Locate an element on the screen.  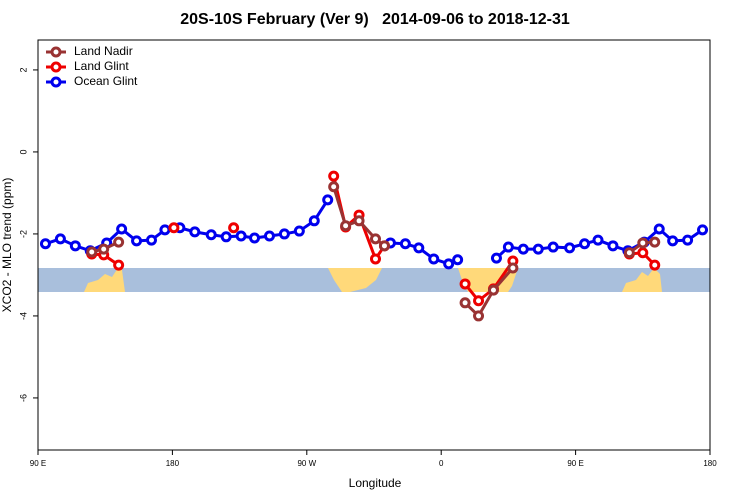
legend-label: Land Nadir is located at coordinates (103, 51).